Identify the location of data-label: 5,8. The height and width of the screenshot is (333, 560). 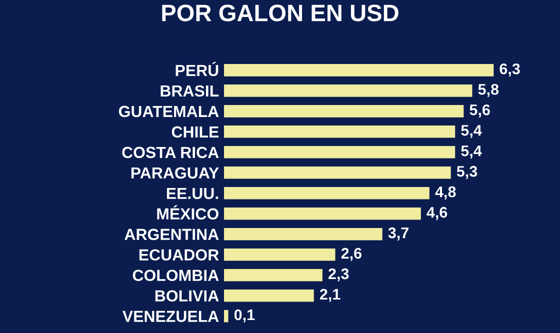
(488, 90).